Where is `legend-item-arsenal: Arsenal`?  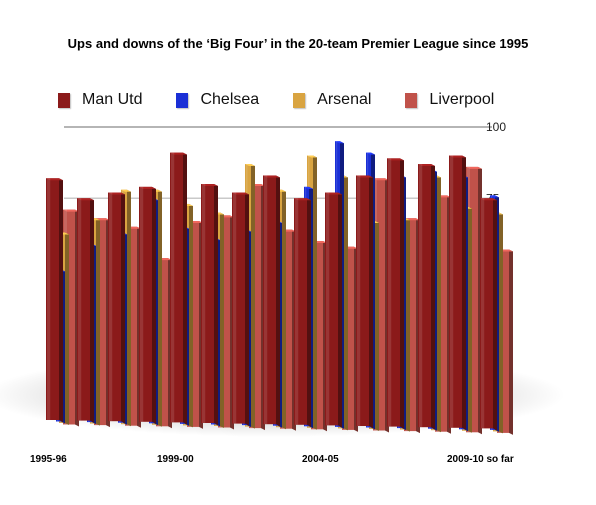
legend-item-arsenal: Arsenal is located at coordinates (332, 100).